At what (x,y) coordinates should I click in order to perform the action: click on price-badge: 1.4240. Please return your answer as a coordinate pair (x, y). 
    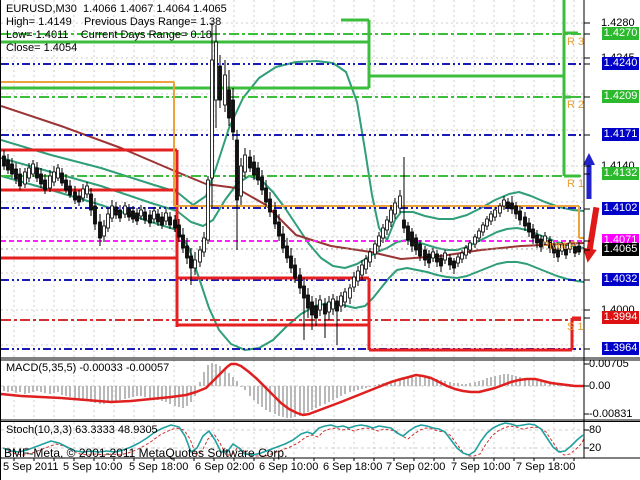
    Looking at the image, I should click on (620, 63).